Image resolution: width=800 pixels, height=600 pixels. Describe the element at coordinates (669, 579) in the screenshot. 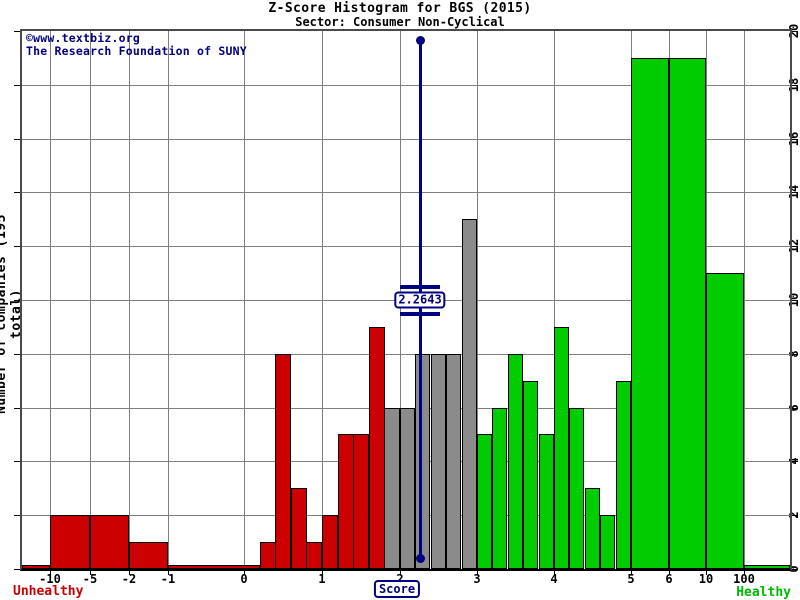

I see `x-tick-label: 6` at that location.